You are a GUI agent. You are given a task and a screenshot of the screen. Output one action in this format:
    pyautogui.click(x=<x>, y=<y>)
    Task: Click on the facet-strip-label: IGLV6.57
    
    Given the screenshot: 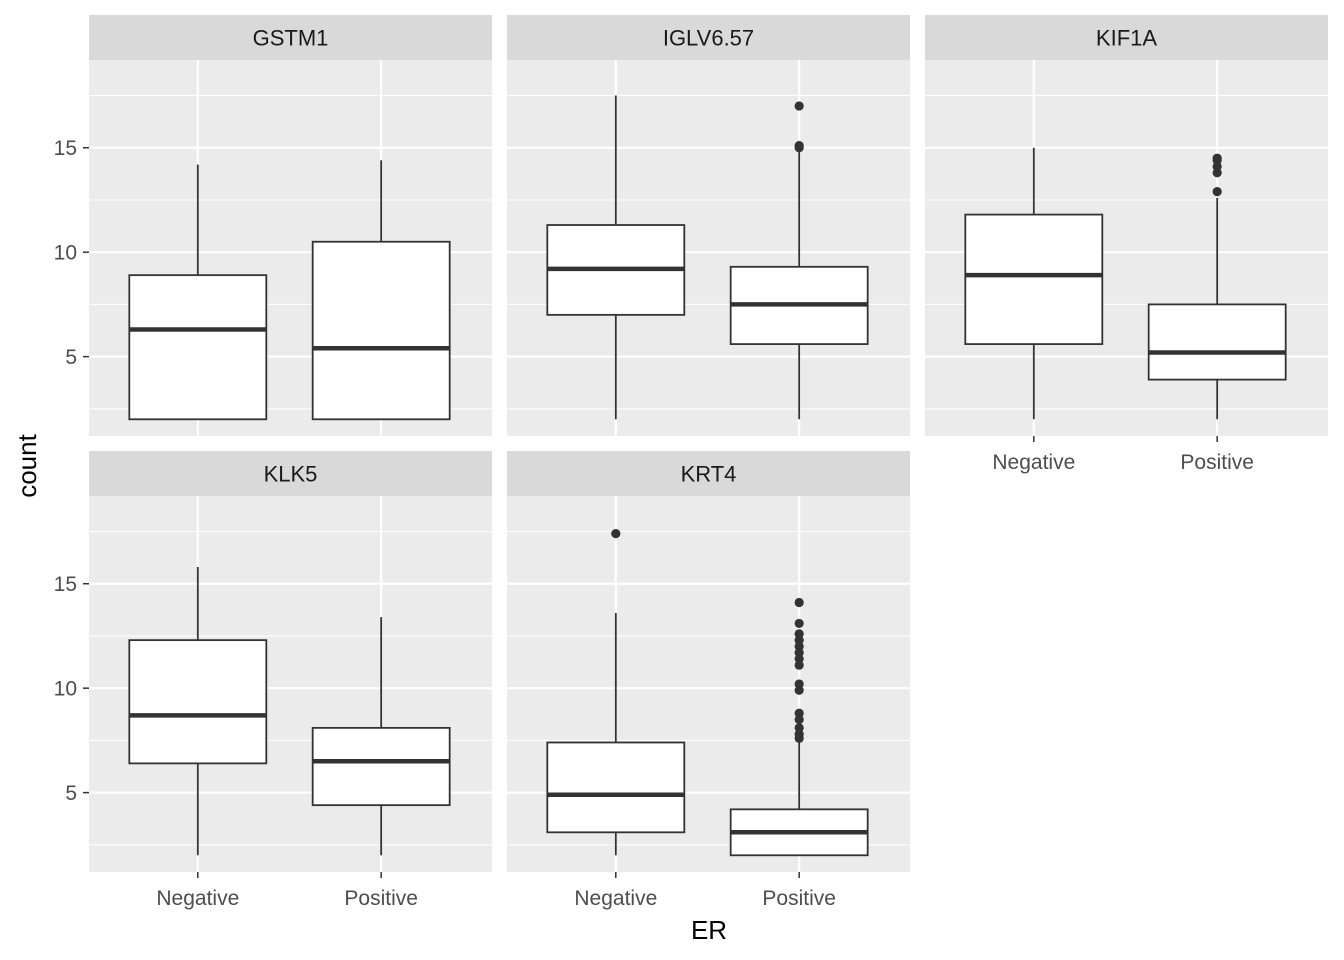 What is the action you would take?
    pyautogui.click(x=708, y=38)
    